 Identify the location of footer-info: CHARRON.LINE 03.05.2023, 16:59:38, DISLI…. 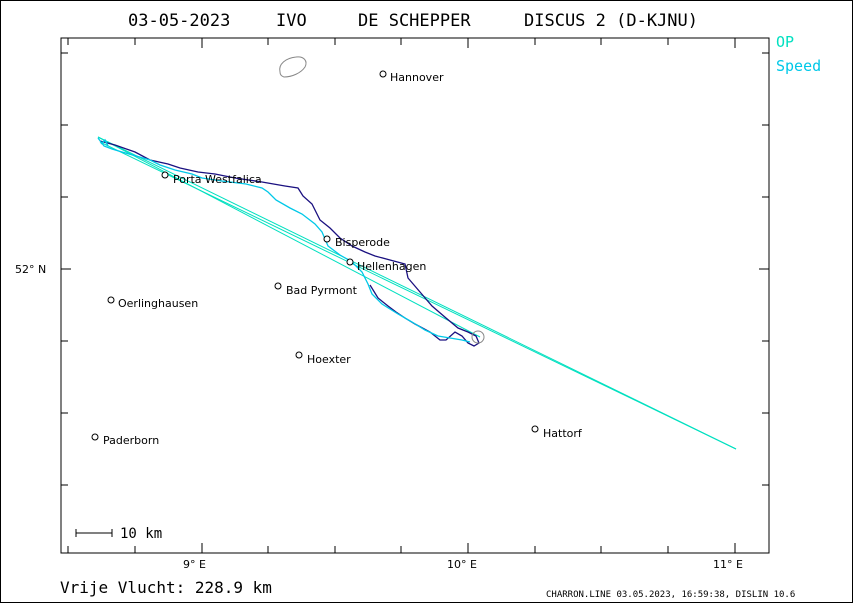
(670, 595).